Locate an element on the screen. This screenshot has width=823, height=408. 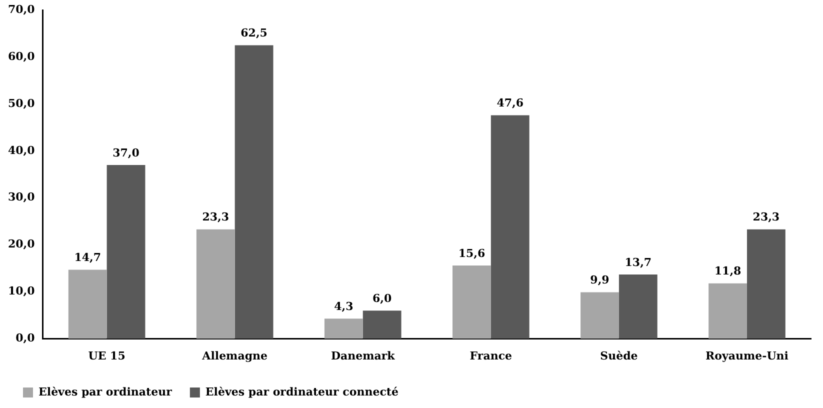
data-label: 62,5 is located at coordinates (254, 33).